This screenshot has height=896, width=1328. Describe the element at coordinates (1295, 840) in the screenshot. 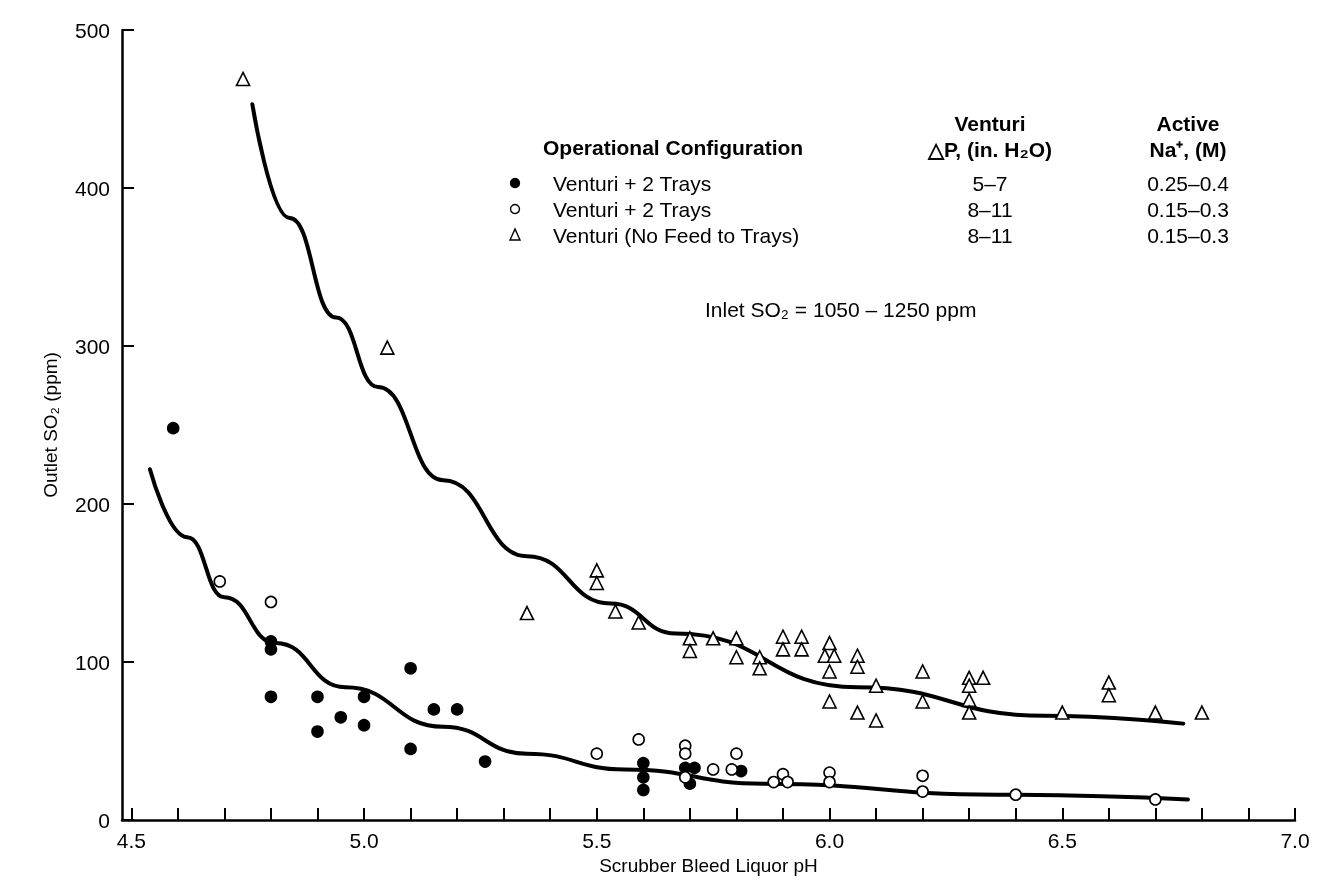

I see `x-tick-label: 7.0` at that location.